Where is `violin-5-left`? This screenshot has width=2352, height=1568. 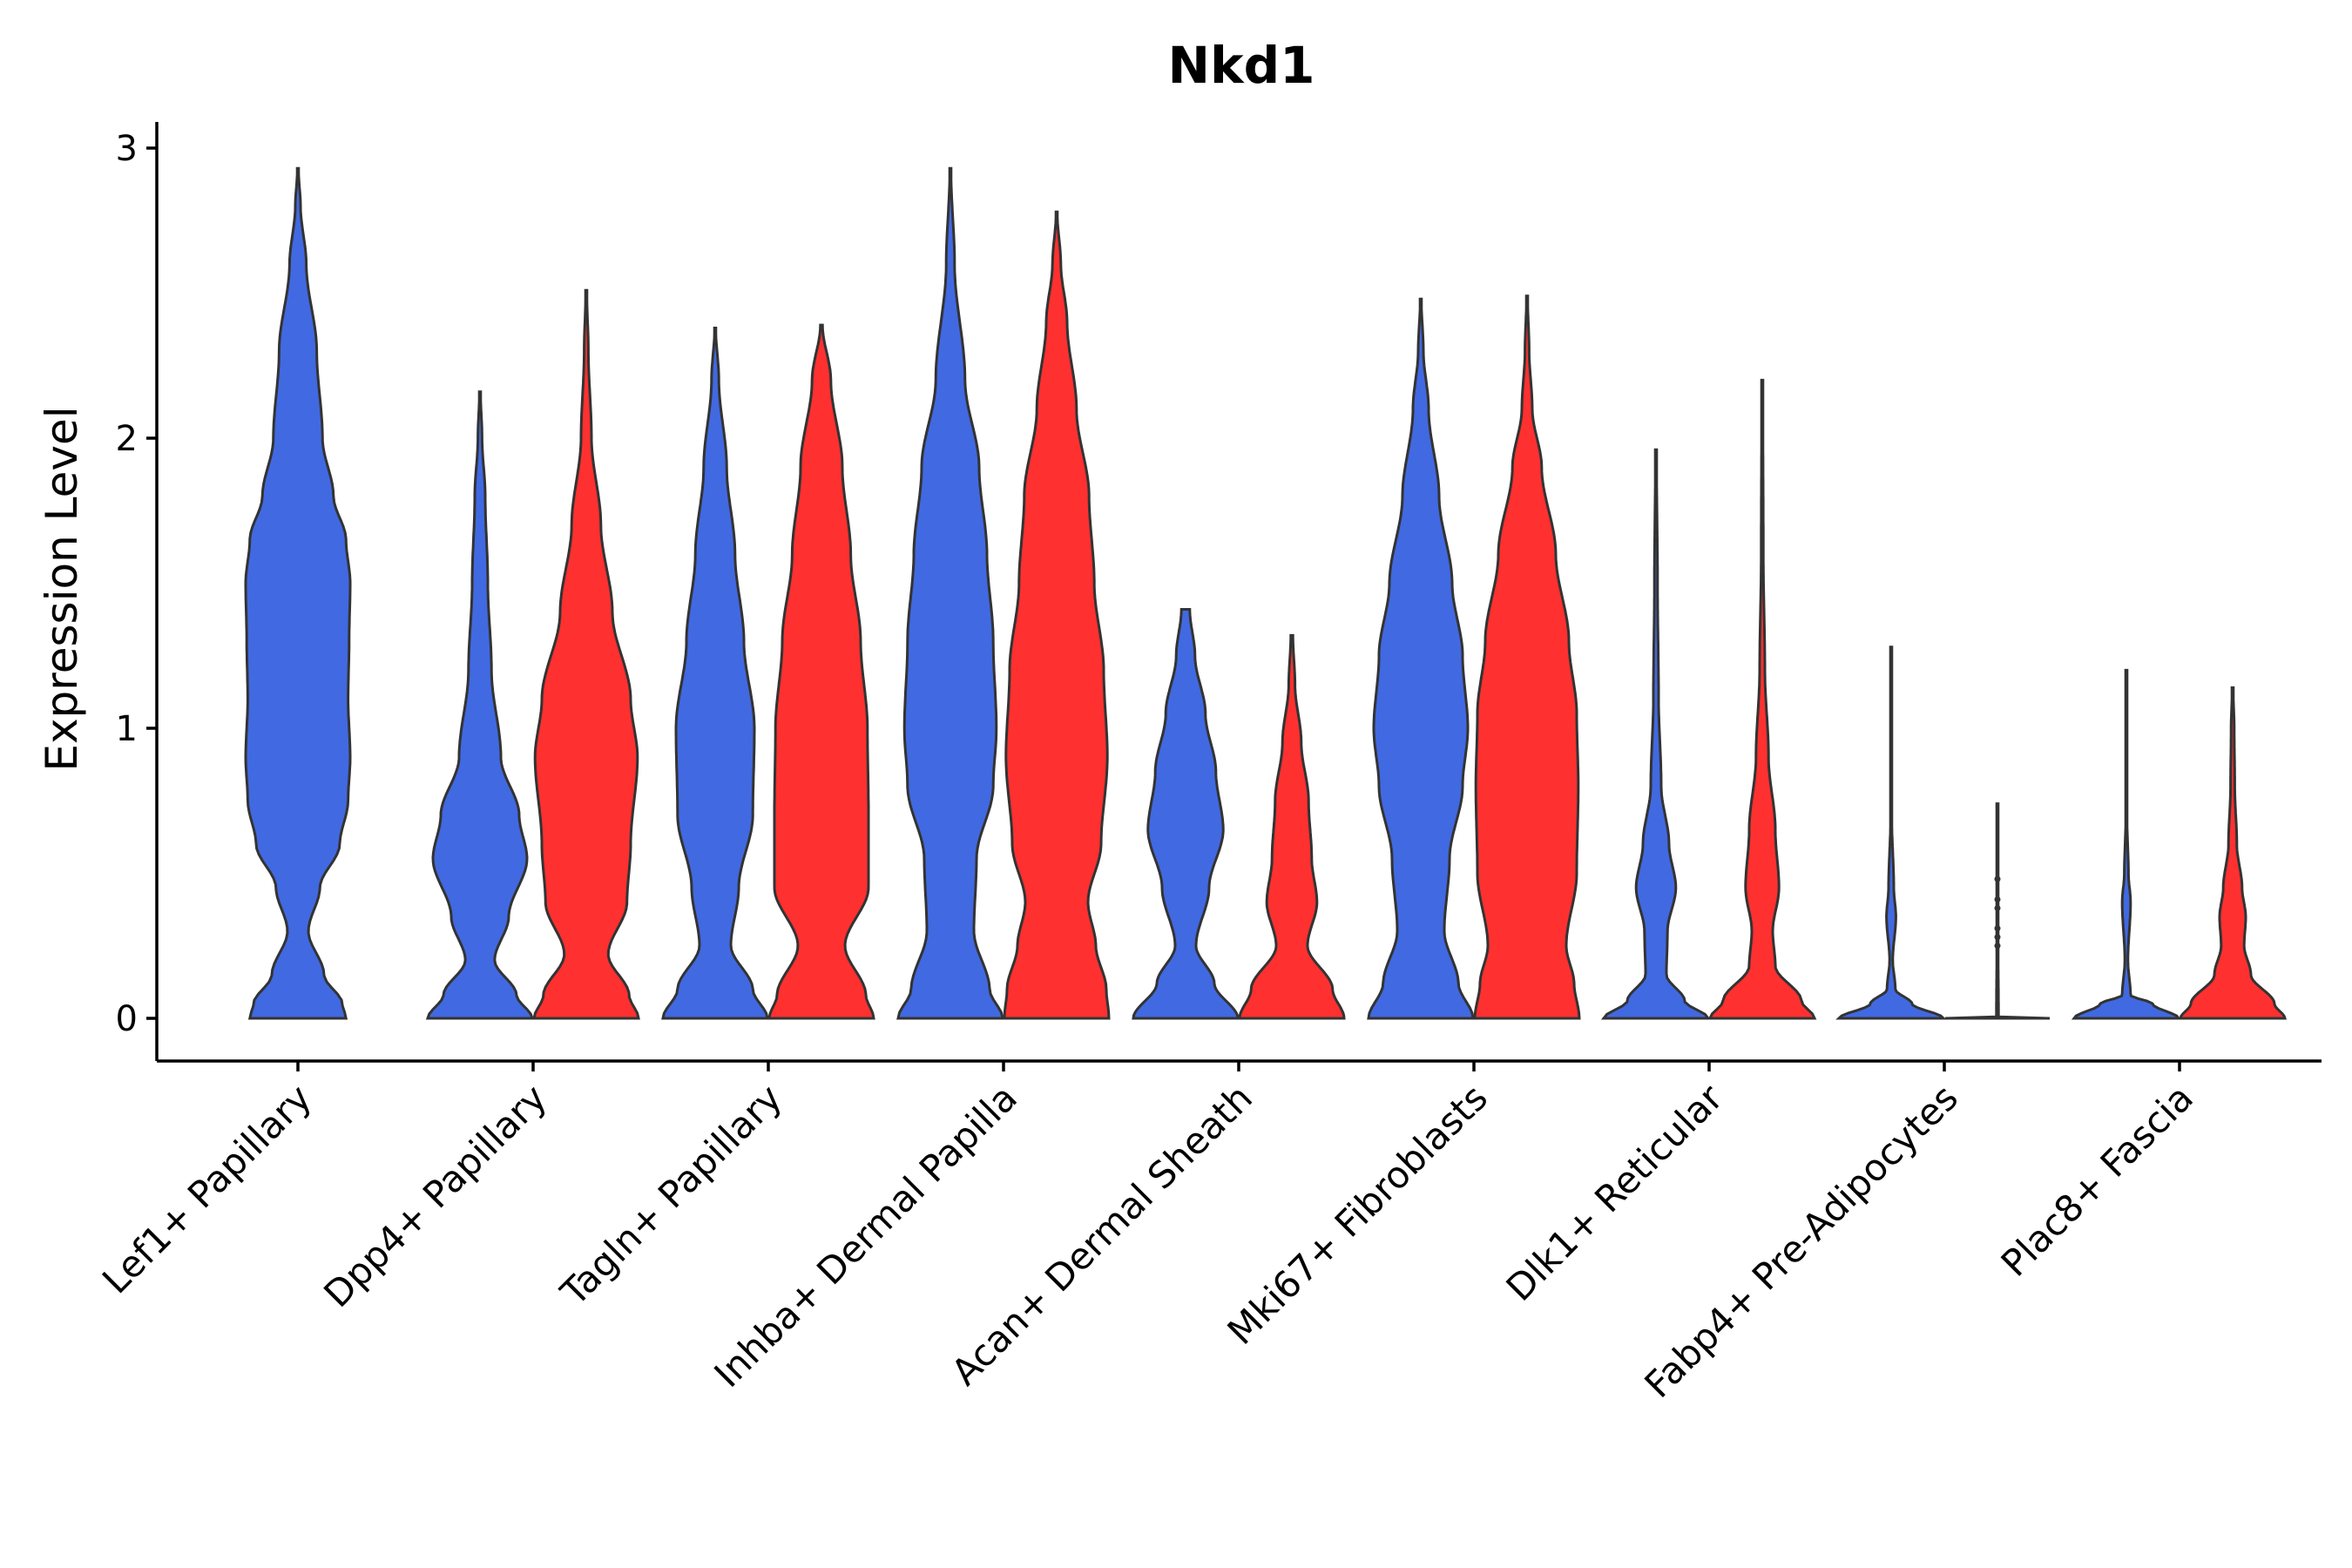 violin-5-left is located at coordinates (1421, 658).